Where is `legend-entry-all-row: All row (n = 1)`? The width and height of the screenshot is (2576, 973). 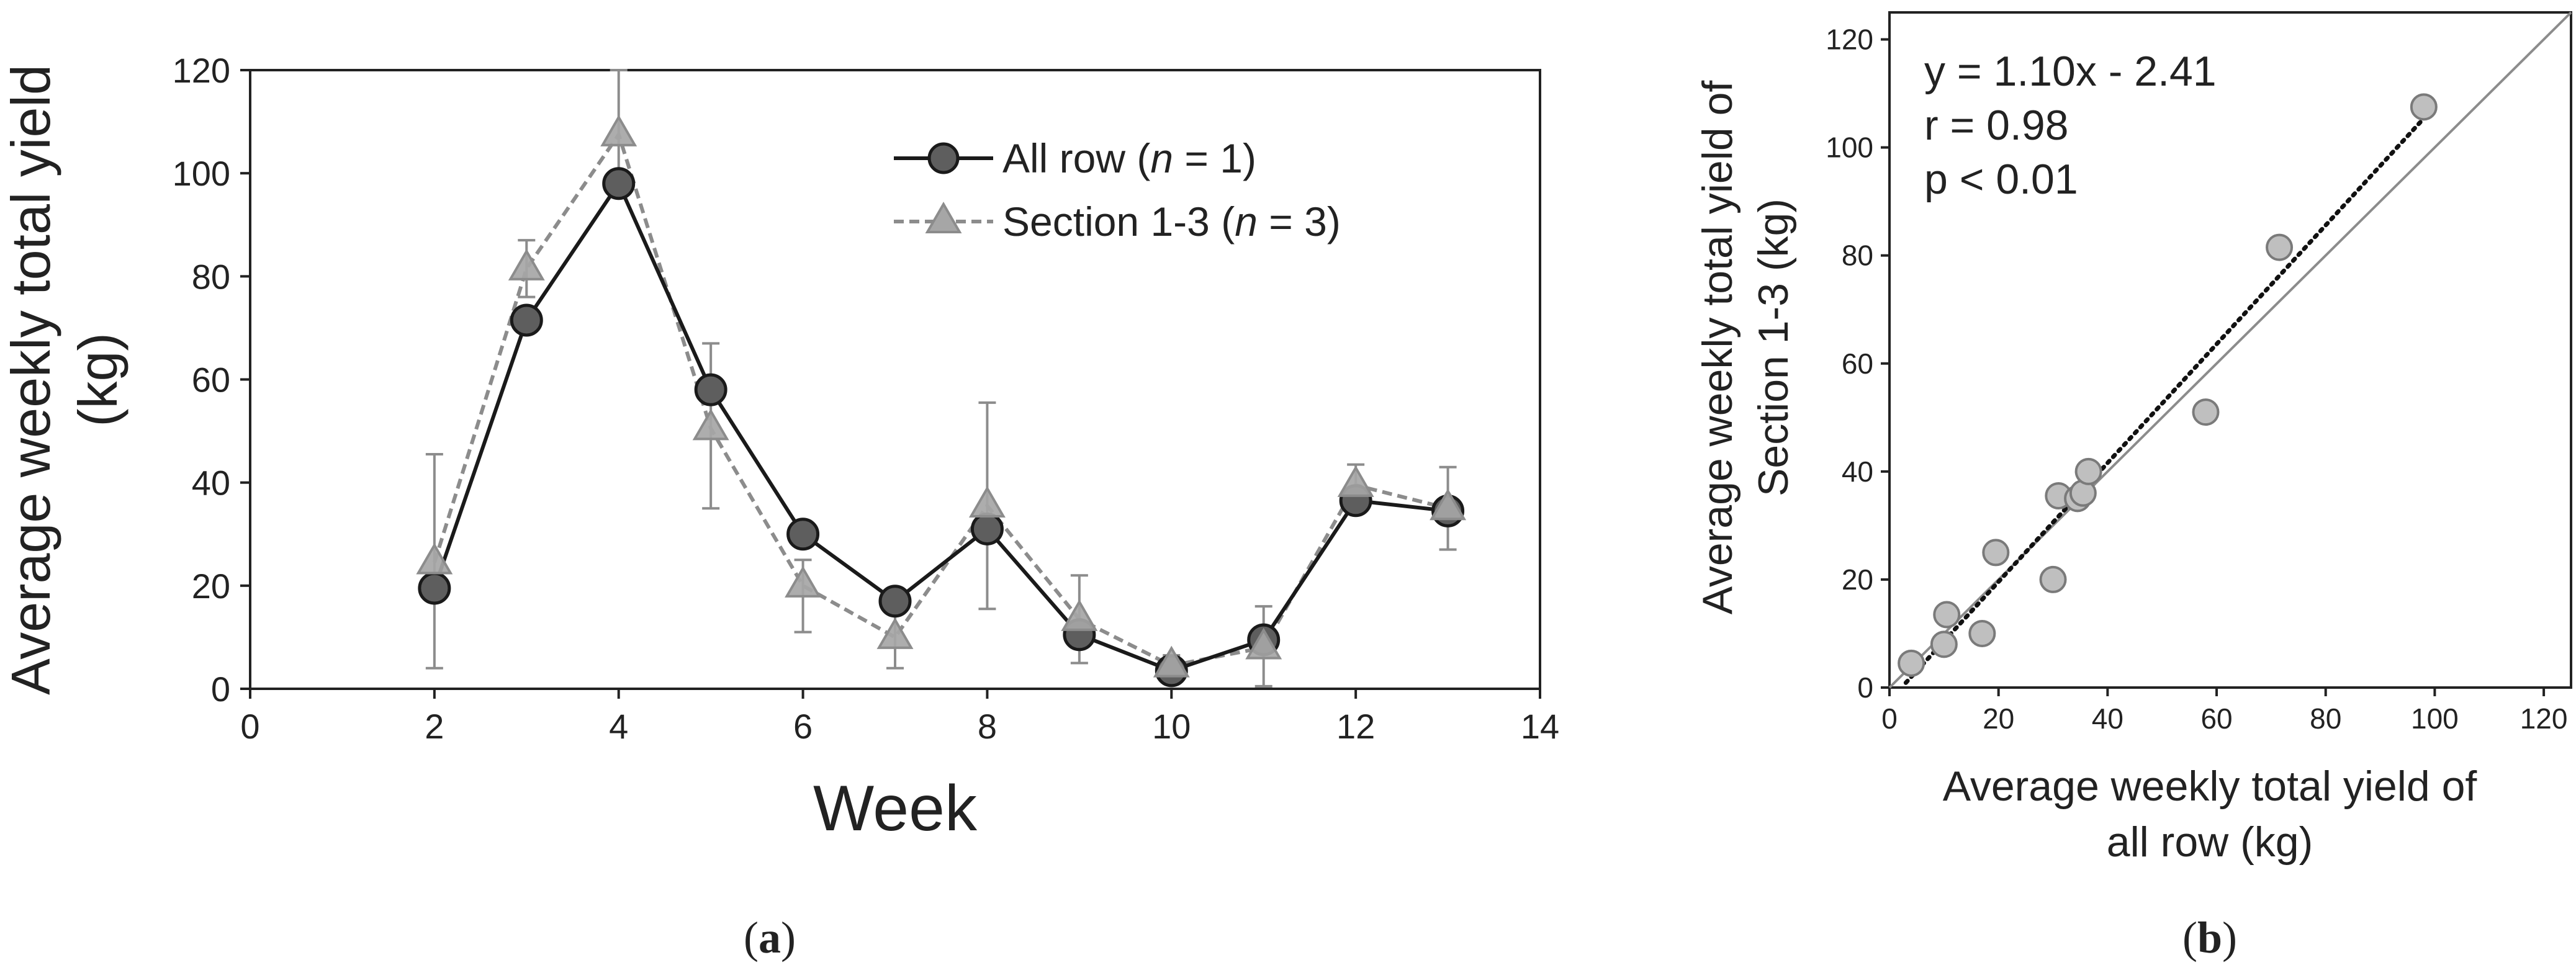
legend-entry-all-row: All row (n = 1) is located at coordinates (1075, 158).